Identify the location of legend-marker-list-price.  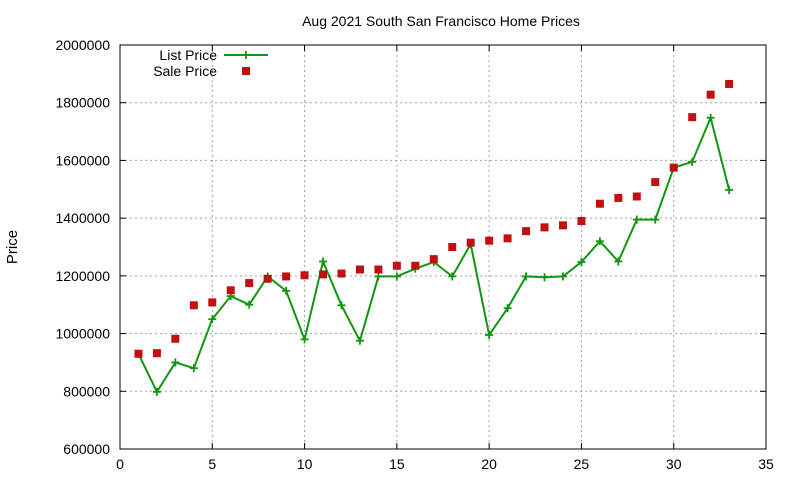
(246, 55).